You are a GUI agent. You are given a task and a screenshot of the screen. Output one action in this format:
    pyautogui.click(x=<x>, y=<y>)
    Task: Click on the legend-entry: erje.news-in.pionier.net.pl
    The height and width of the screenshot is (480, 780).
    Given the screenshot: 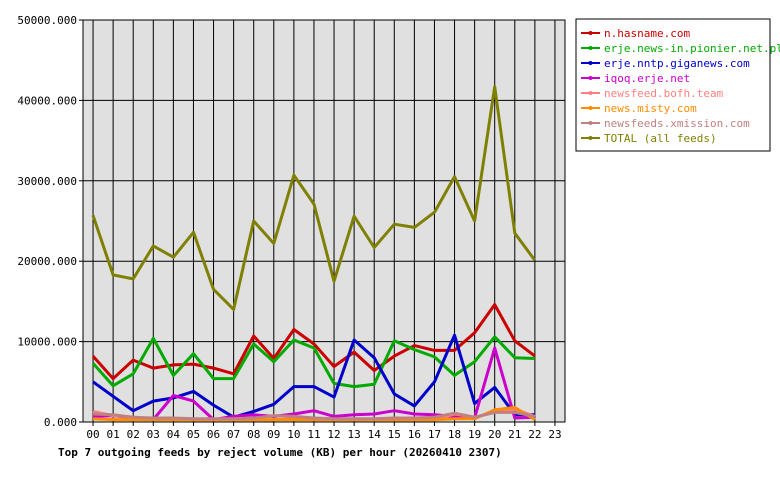 What is the action you would take?
    pyautogui.click(x=692, y=48)
    